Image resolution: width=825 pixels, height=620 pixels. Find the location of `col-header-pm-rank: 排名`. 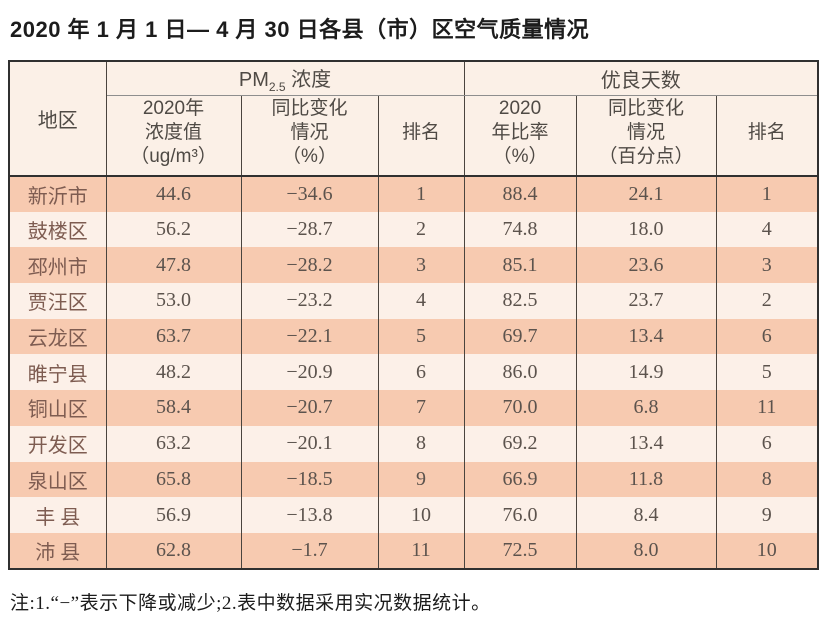

col-header-pm-rank: 排名 is located at coordinates (421, 136).